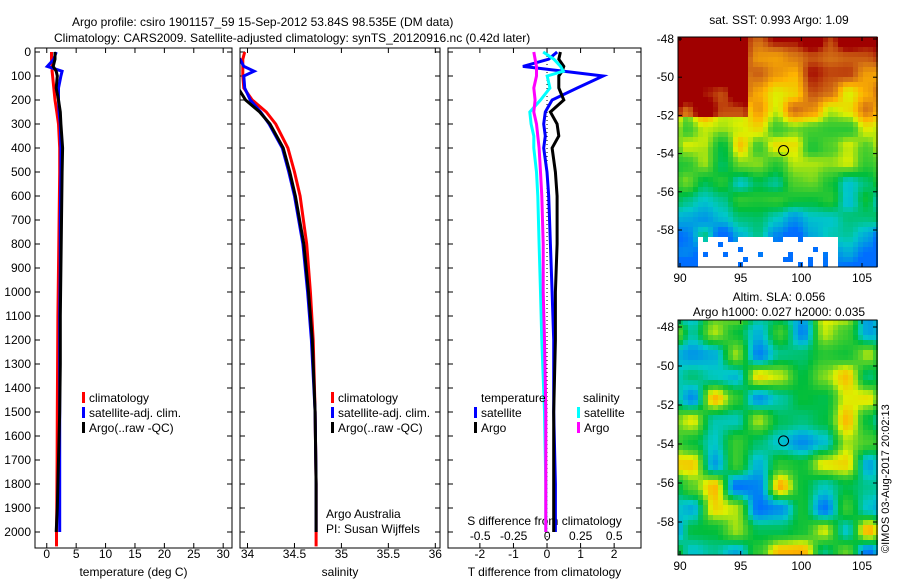 This screenshot has height=585, width=900. What do you see at coordinates (279, 310) in the screenshot?
I see `series-argo-raw-qc-` at bounding box center [279, 310].